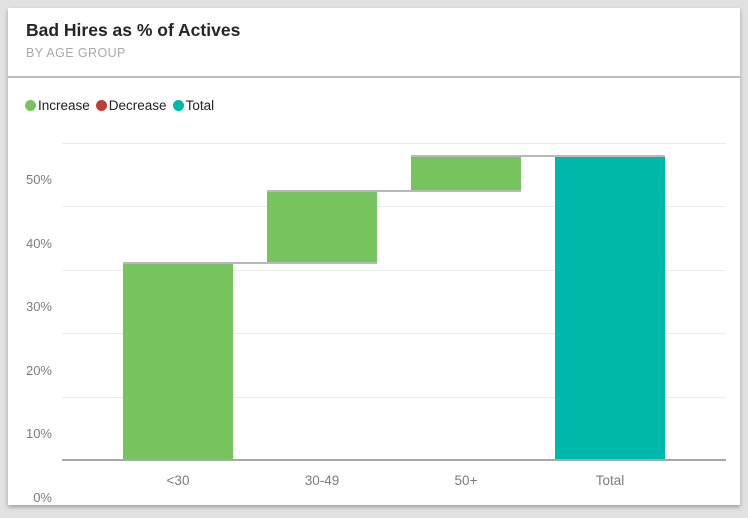  What do you see at coordinates (374, 77) in the screenshot?
I see `header-divider` at bounding box center [374, 77].